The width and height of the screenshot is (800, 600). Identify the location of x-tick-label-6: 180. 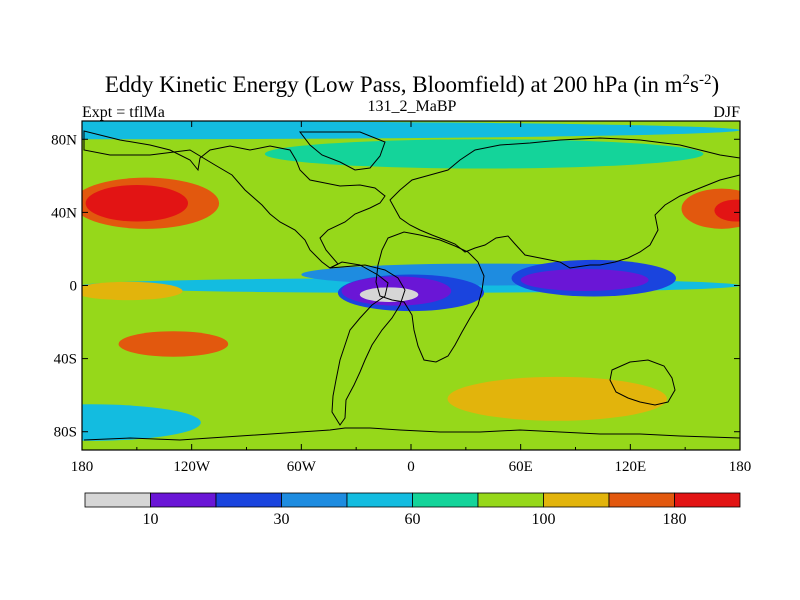
(740, 467).